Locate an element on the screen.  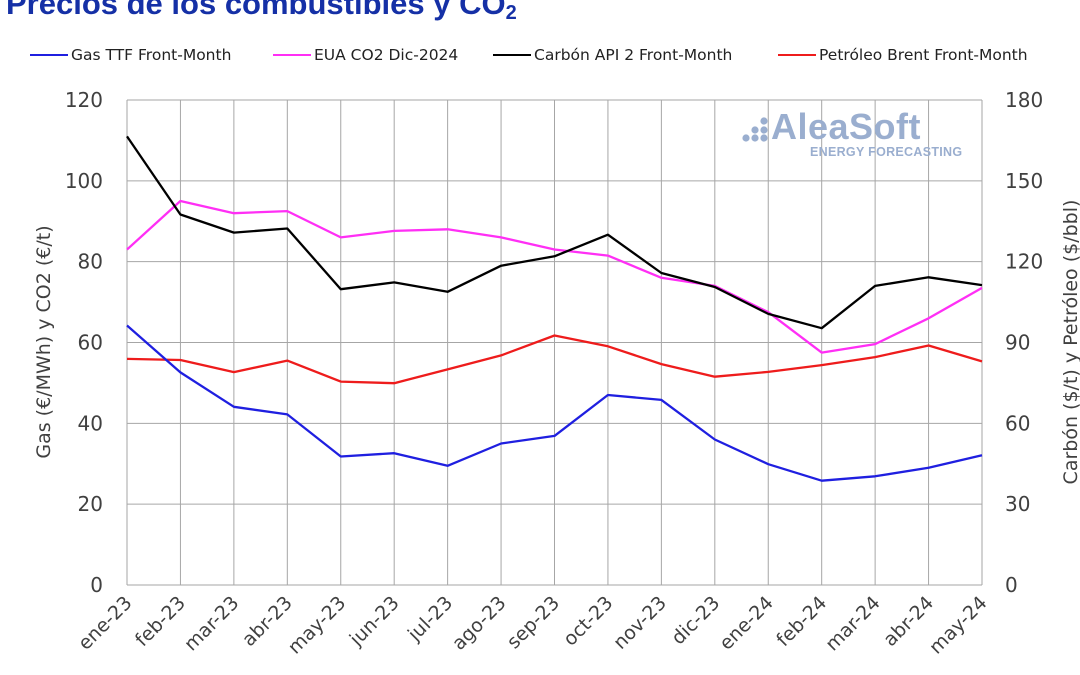
right-y-axis-ticks: 0 30 60 90 120 150 180 is located at coordinates (1024, 342).